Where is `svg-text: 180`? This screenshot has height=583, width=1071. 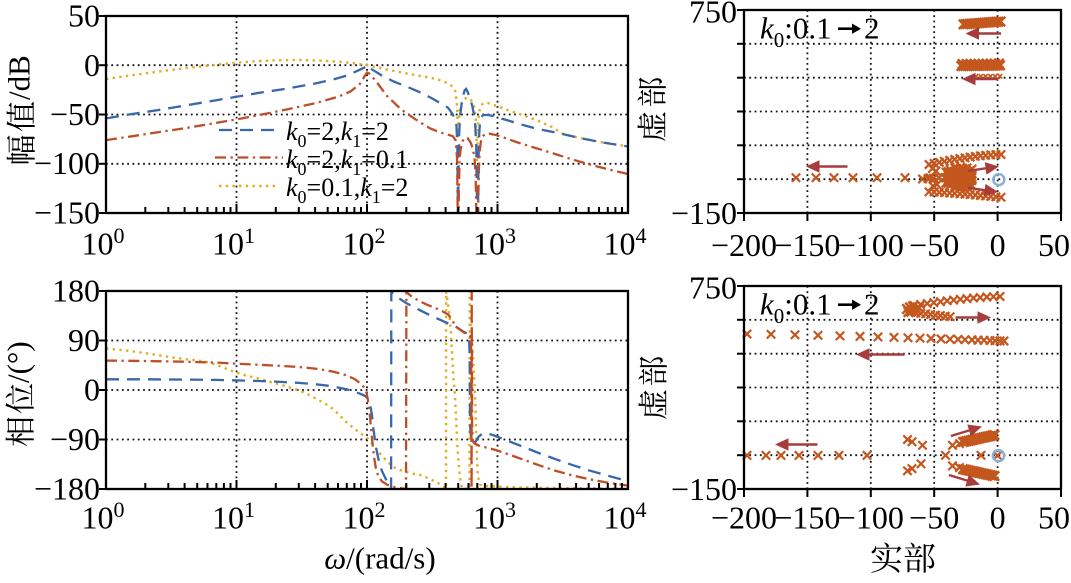
svg-text: 180 is located at coordinates (76, 291).